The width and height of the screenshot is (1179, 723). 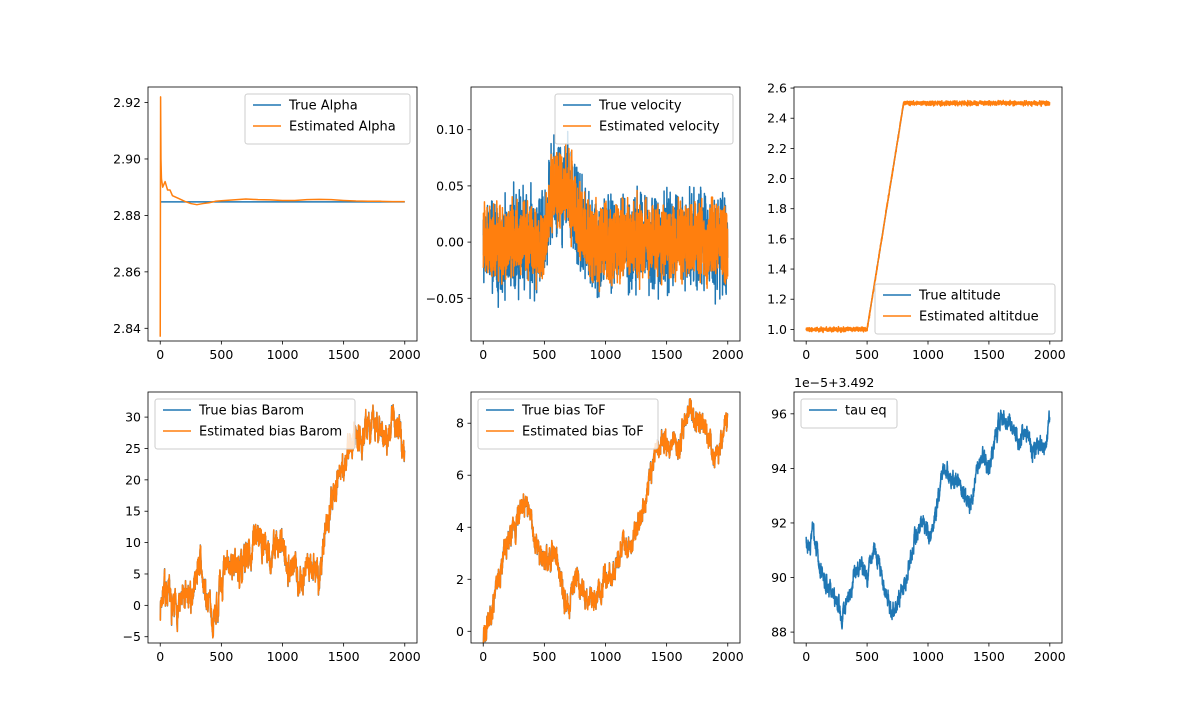 What do you see at coordinates (450, 129) in the screenshot?
I see `y-tick-label: 0.10` at bounding box center [450, 129].